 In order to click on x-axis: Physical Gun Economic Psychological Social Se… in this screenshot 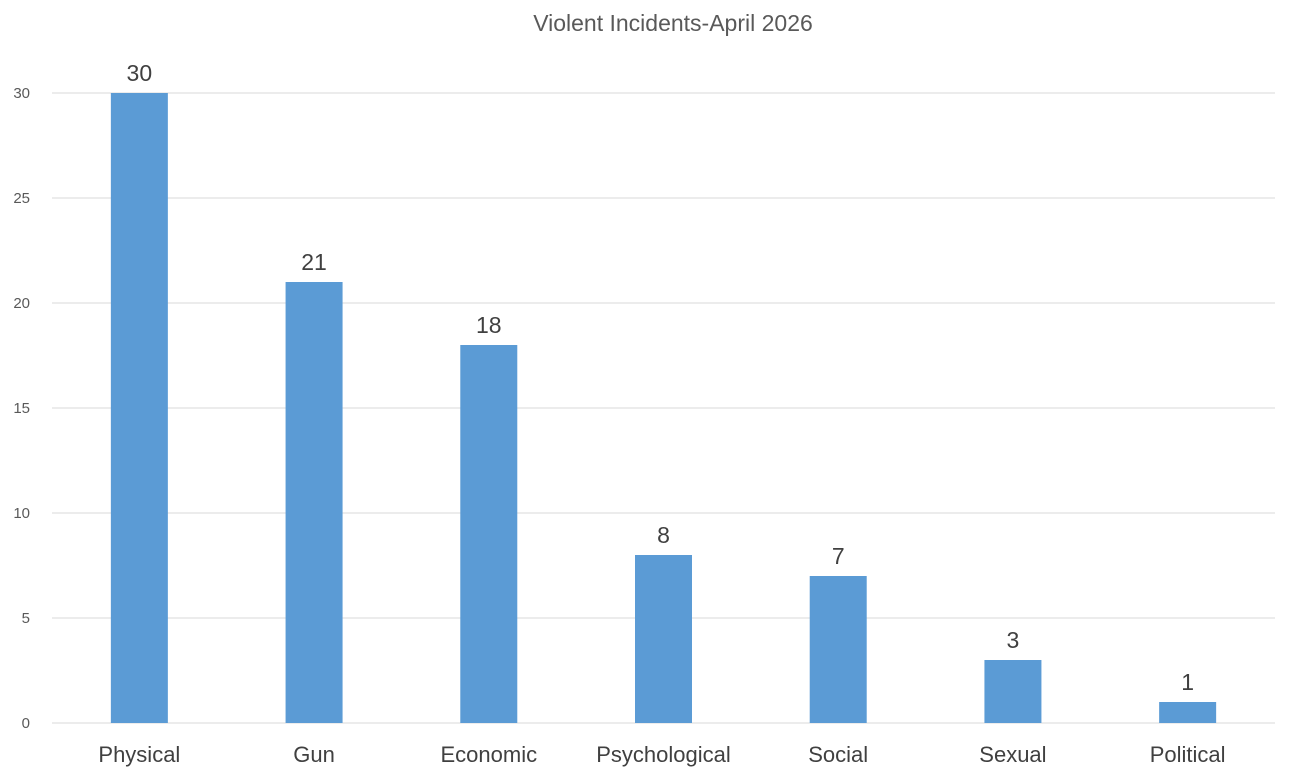, I will do `click(661, 754)`.